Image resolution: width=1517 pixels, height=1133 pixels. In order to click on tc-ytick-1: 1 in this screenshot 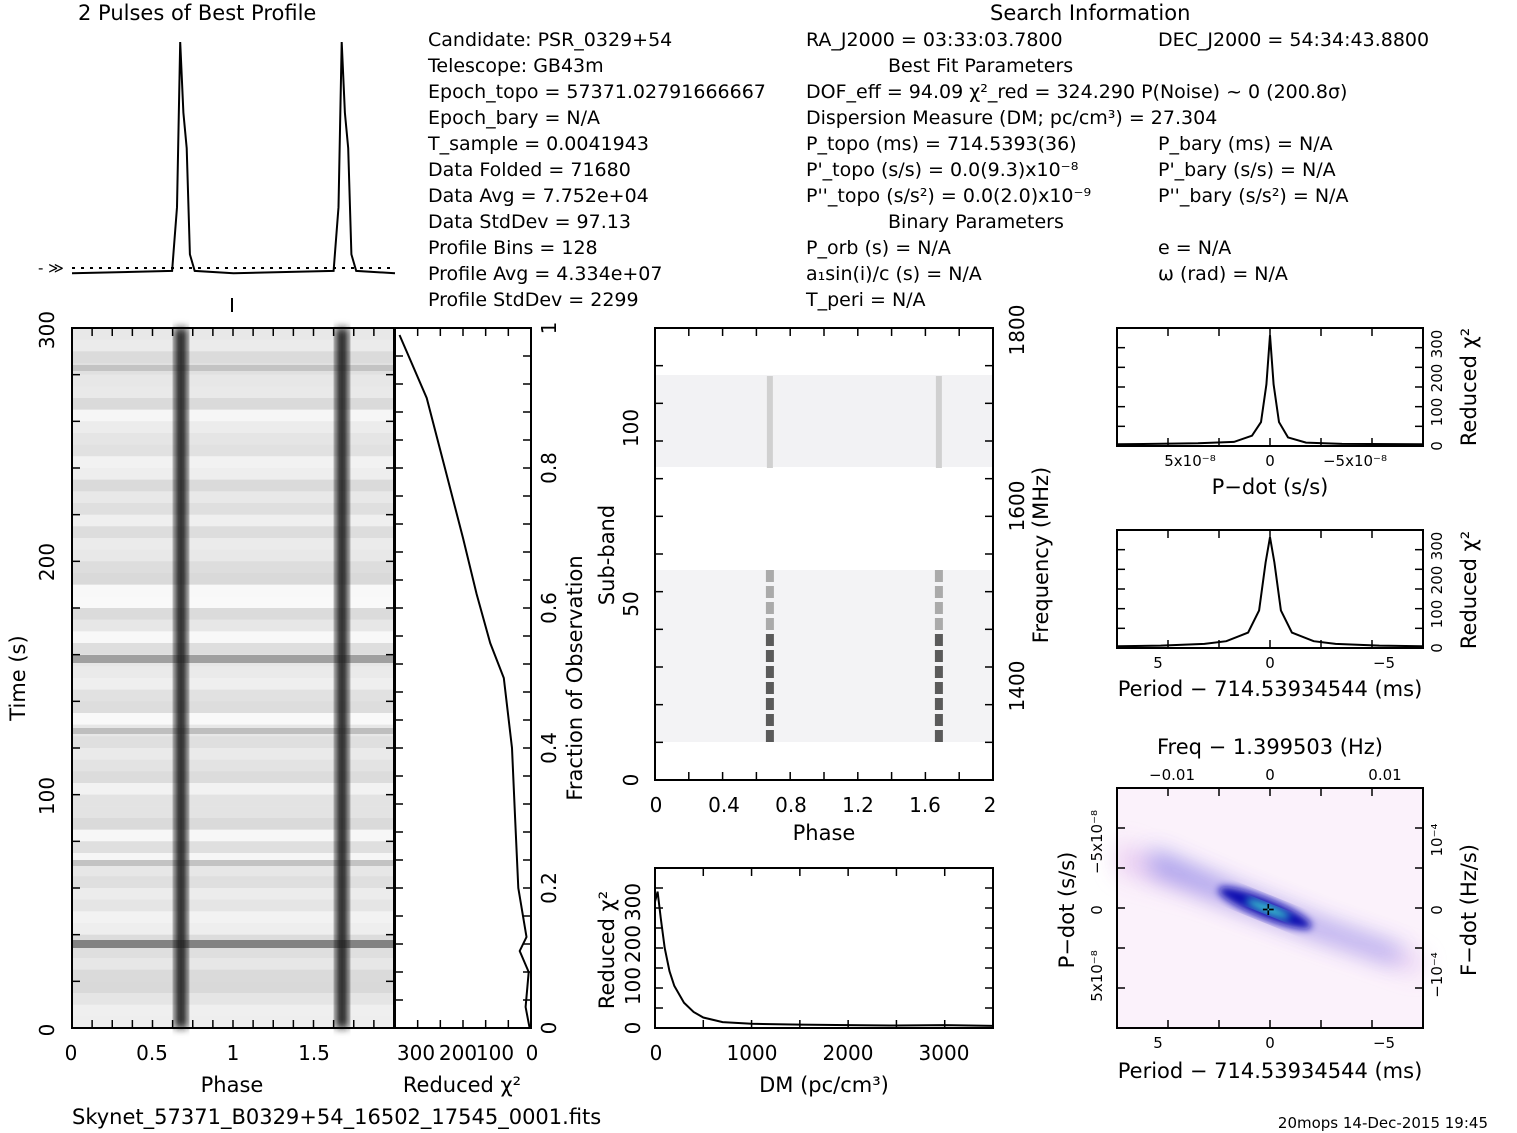, I will do `click(549, 328)`.